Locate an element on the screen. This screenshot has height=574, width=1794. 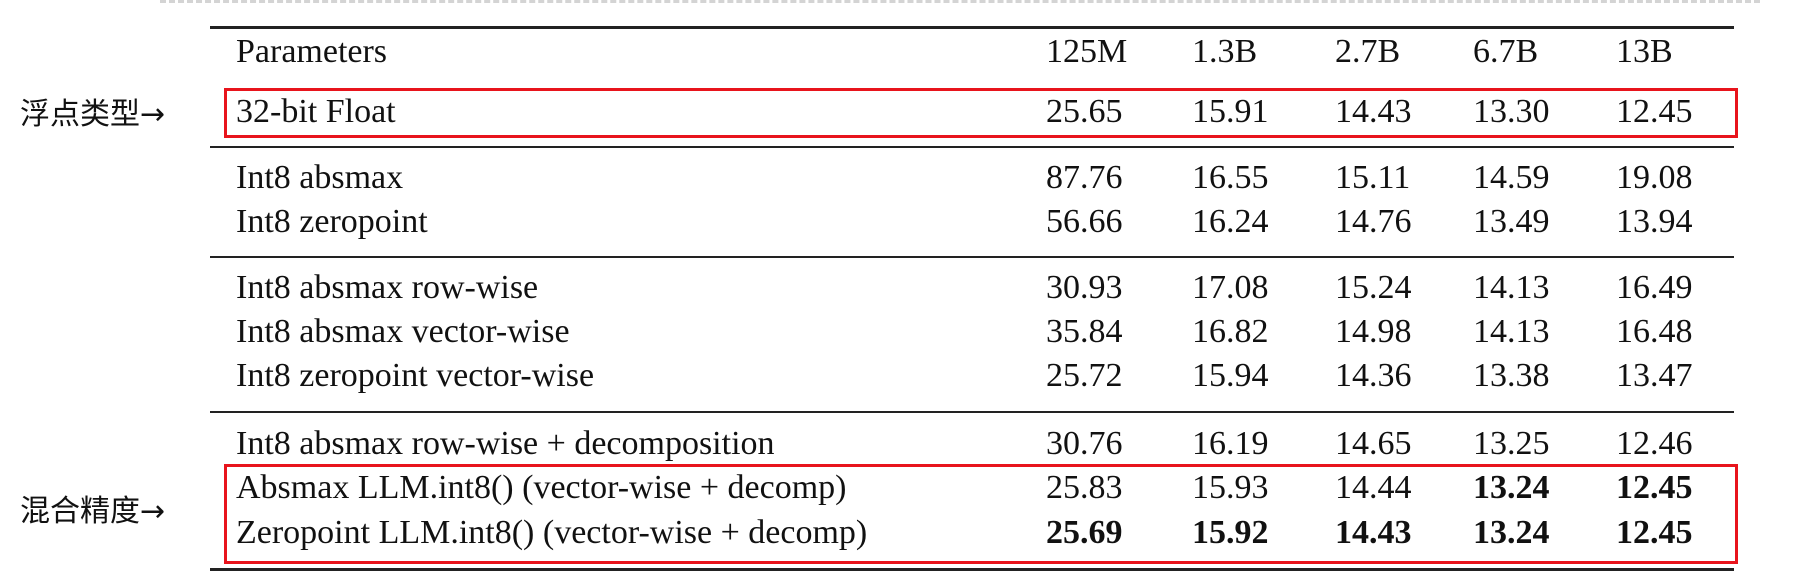
row-value: 15.91 is located at coordinates (1230, 111).